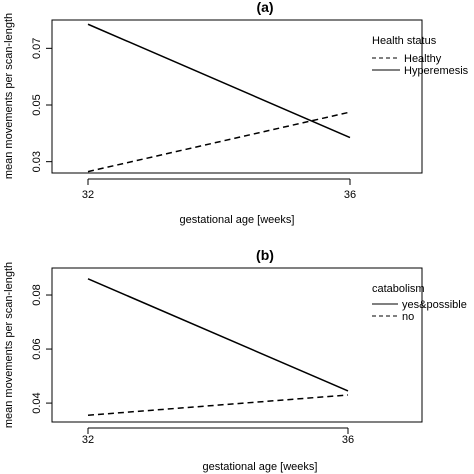 This screenshot has height=474, width=474. Describe the element at coordinates (37, 48) in the screenshot. I see `panel-a-y-tick-label-2: 0.07` at that location.